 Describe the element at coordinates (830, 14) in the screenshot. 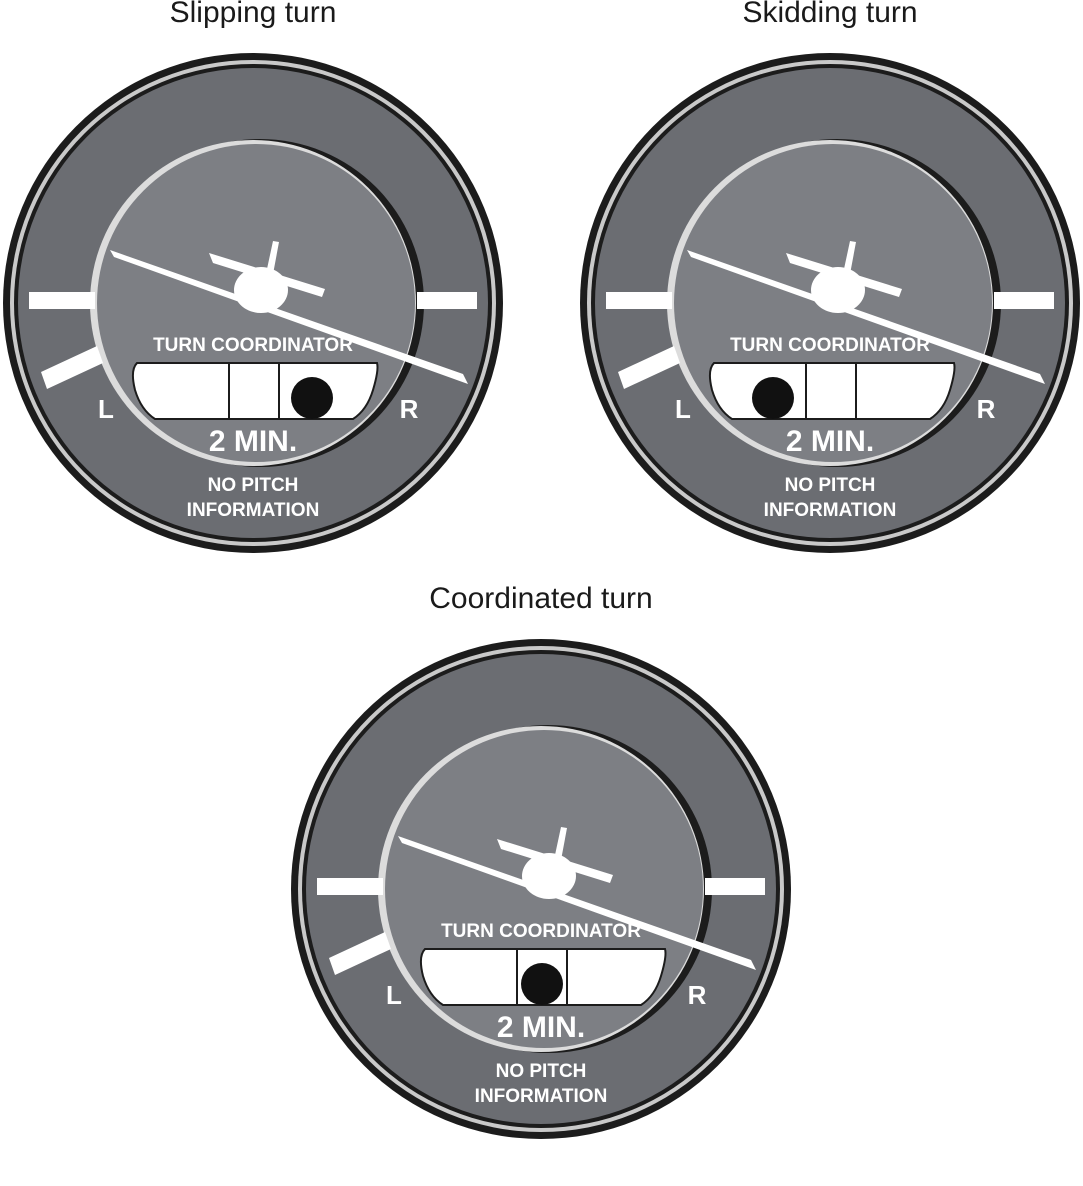

I see `caption-skidding-turn: Skidding turn` at that location.